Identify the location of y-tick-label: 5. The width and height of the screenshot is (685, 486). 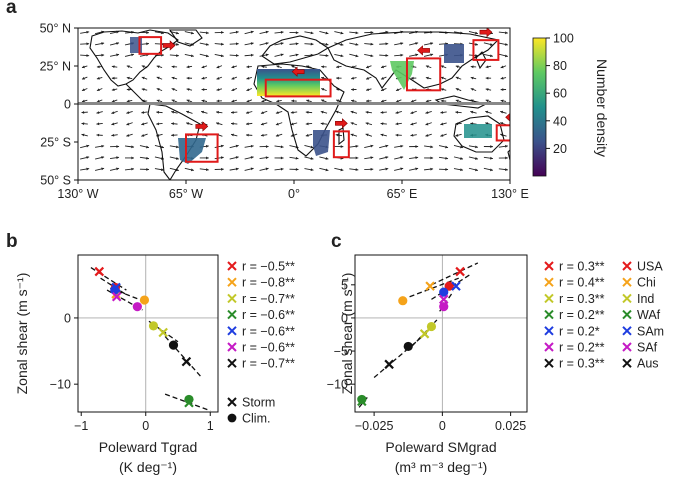
(344, 285).